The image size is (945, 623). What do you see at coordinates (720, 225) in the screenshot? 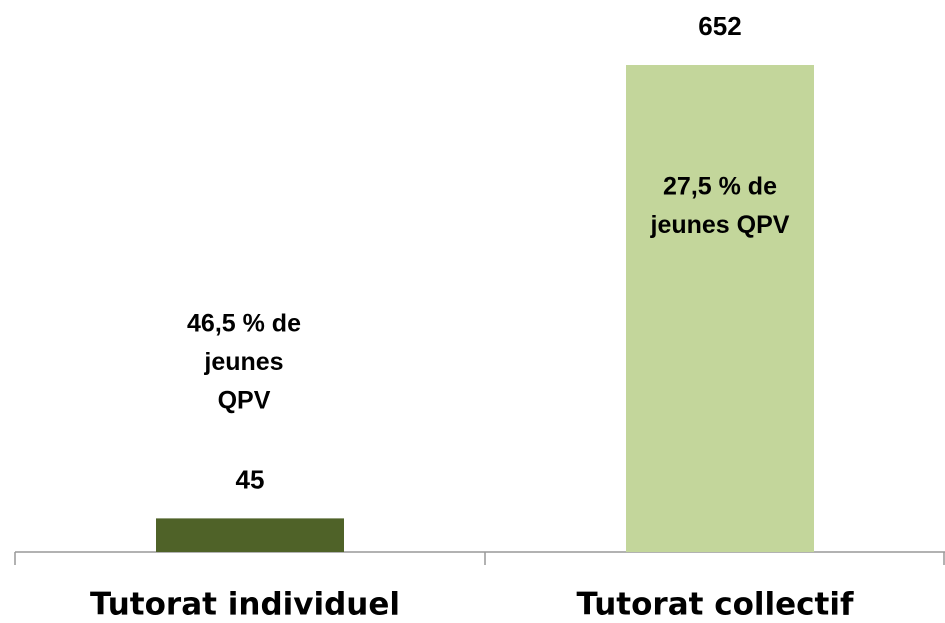
I see `annotation: jeunes QPV` at bounding box center [720, 225].